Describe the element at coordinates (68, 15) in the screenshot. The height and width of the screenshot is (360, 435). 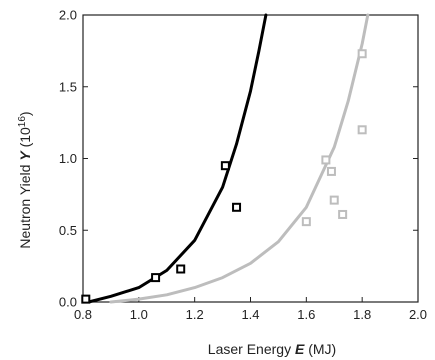
I see `y-tick-label: 2.0` at that location.